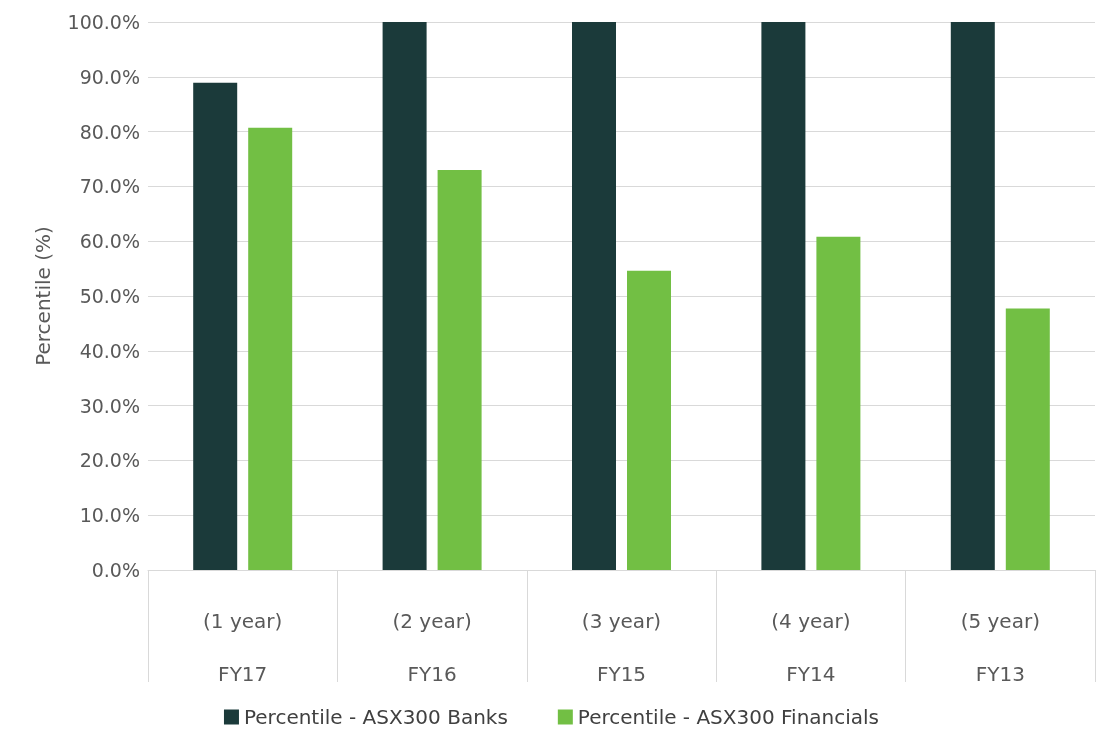 Image resolution: width=1103 pixels, height=734 pixels. What do you see at coordinates (109, 241) in the screenshot?
I see `y-tick-label: 60.0%` at bounding box center [109, 241].